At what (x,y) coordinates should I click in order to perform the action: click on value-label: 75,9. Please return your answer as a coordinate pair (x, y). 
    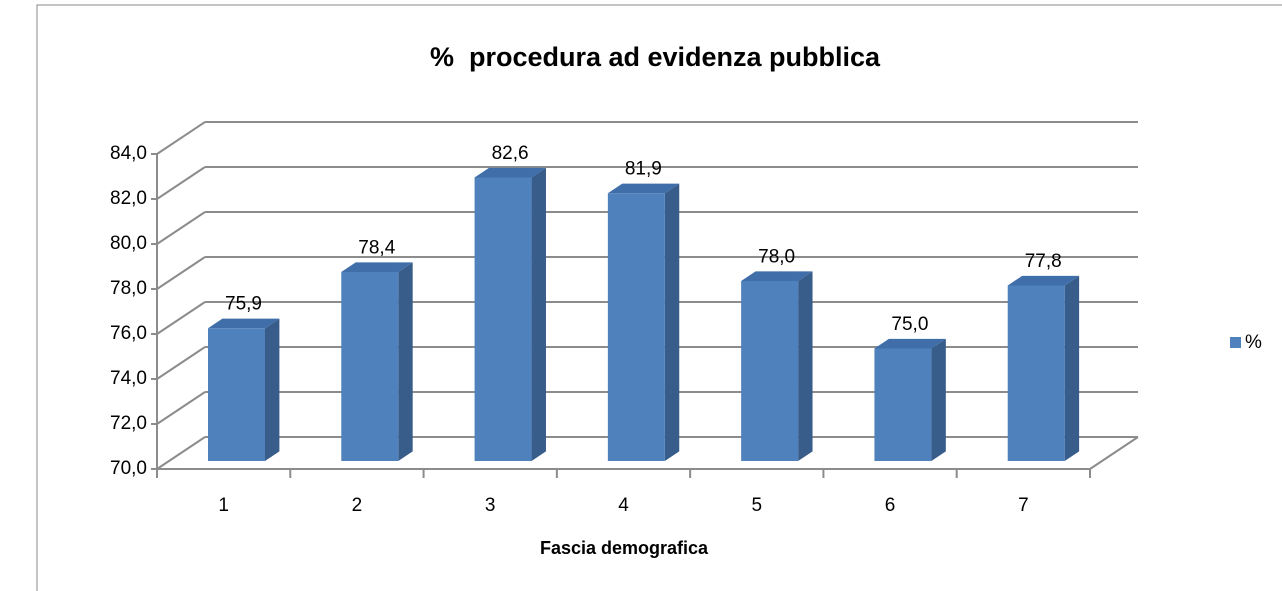
    Looking at the image, I should click on (243, 304).